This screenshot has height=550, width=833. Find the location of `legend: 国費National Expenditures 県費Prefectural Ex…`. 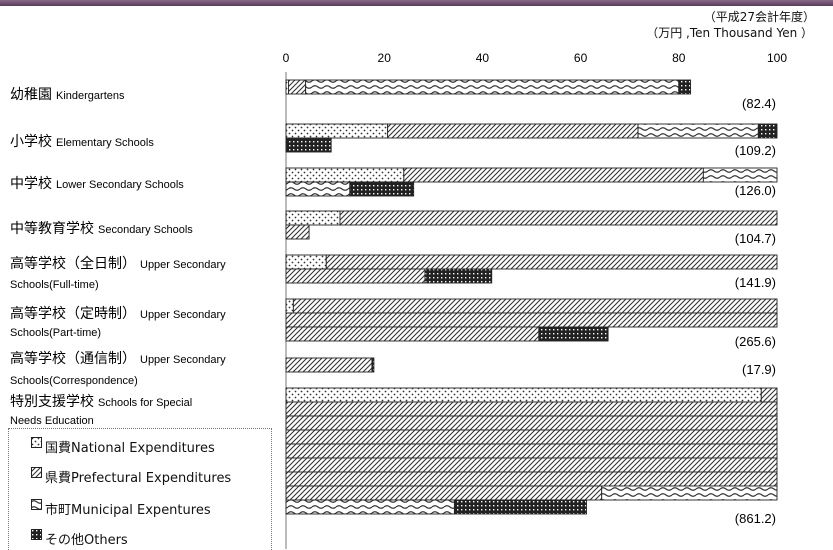

legend: 国費National Expenditures 県費Prefectural Ex… is located at coordinates (140, 489).